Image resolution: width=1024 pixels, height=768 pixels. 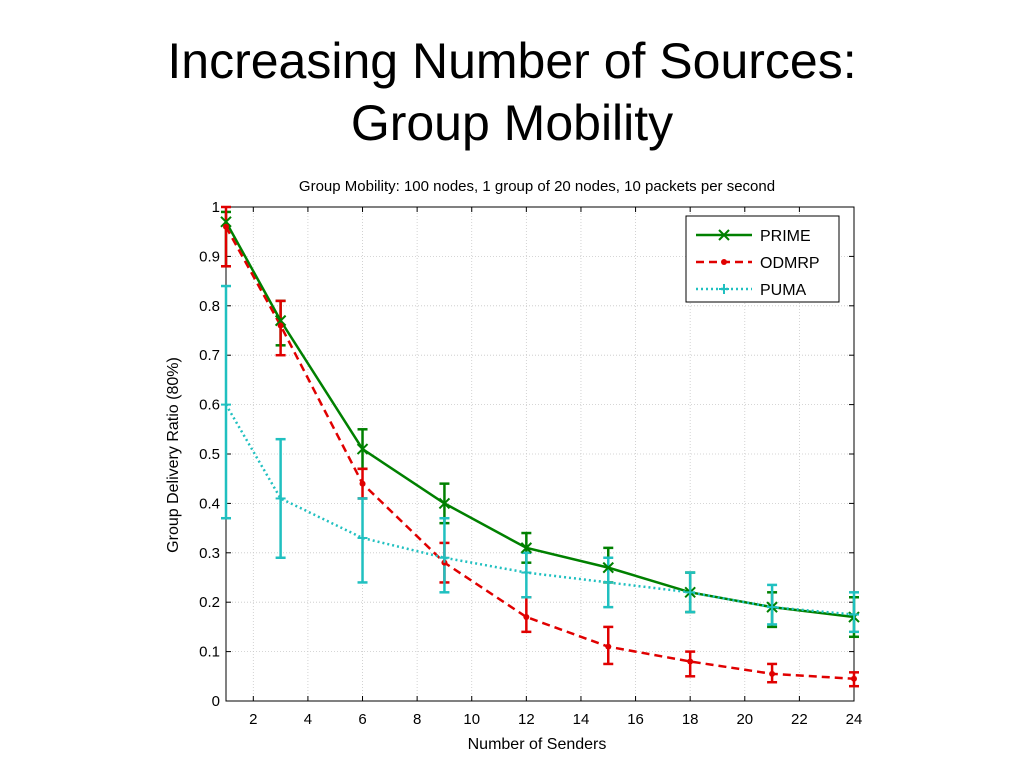 What do you see at coordinates (216, 701) in the screenshot?
I see `y-tick-label: 0` at bounding box center [216, 701].